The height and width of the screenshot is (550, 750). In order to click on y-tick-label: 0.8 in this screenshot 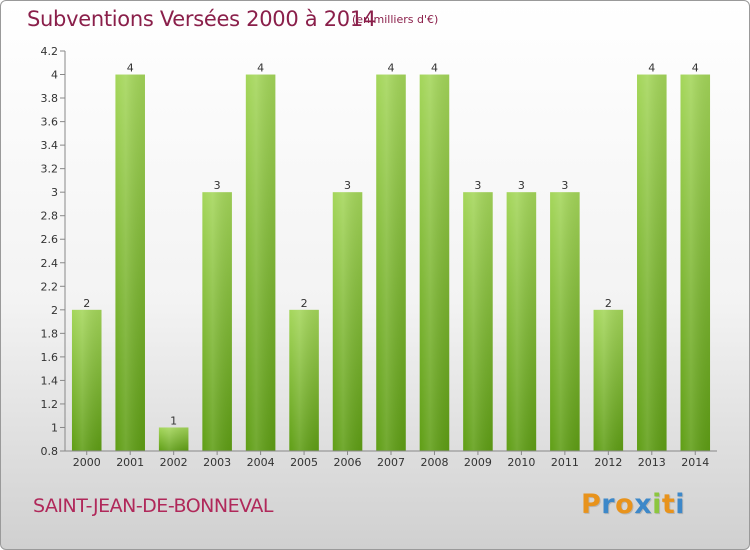, I will do `click(50, 451)`.